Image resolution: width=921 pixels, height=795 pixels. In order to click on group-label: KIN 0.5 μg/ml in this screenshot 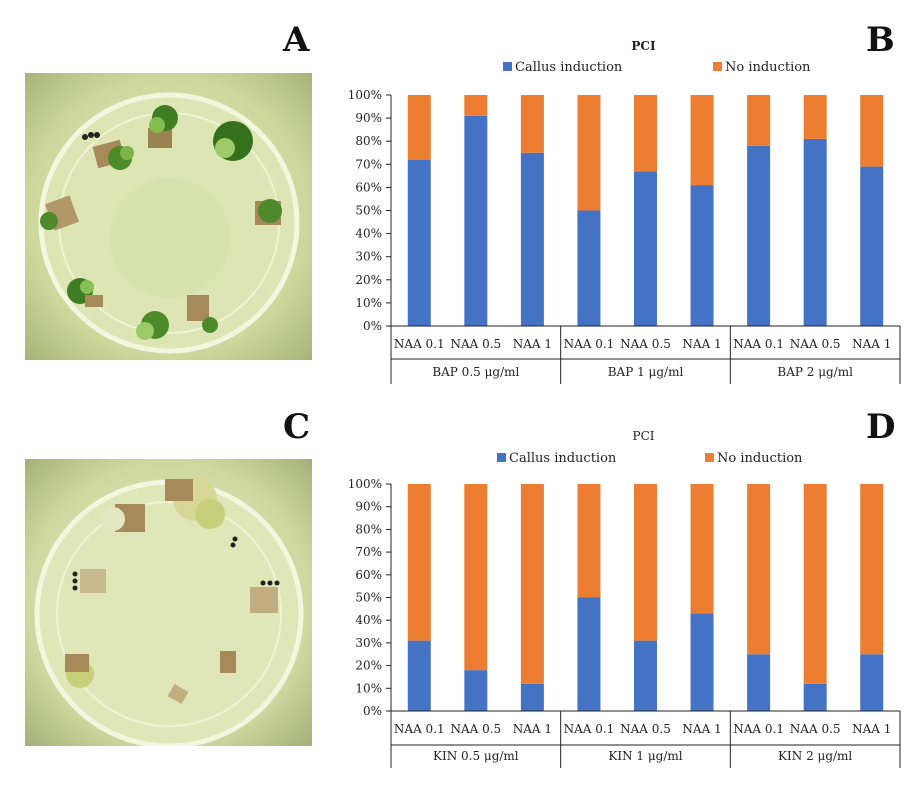, I will do `click(476, 756)`.